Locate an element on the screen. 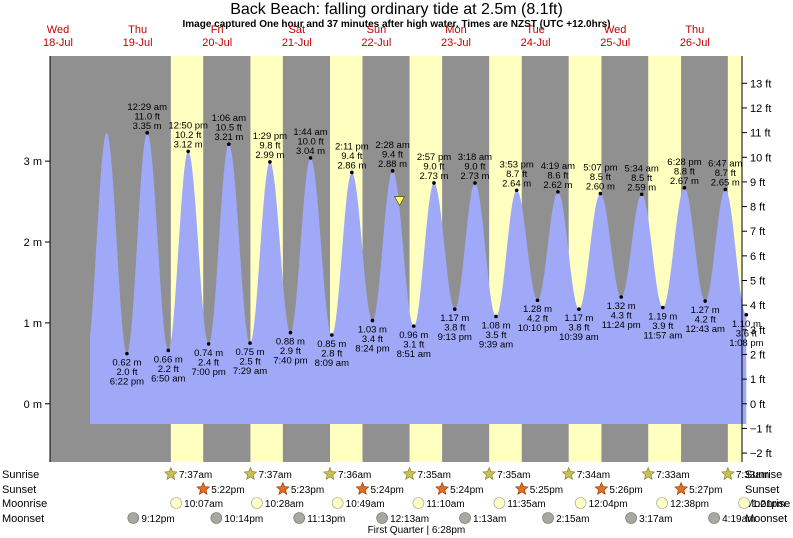 This screenshot has height=538, width=793. extreme-label: 9.0 ft is located at coordinates (474, 166).